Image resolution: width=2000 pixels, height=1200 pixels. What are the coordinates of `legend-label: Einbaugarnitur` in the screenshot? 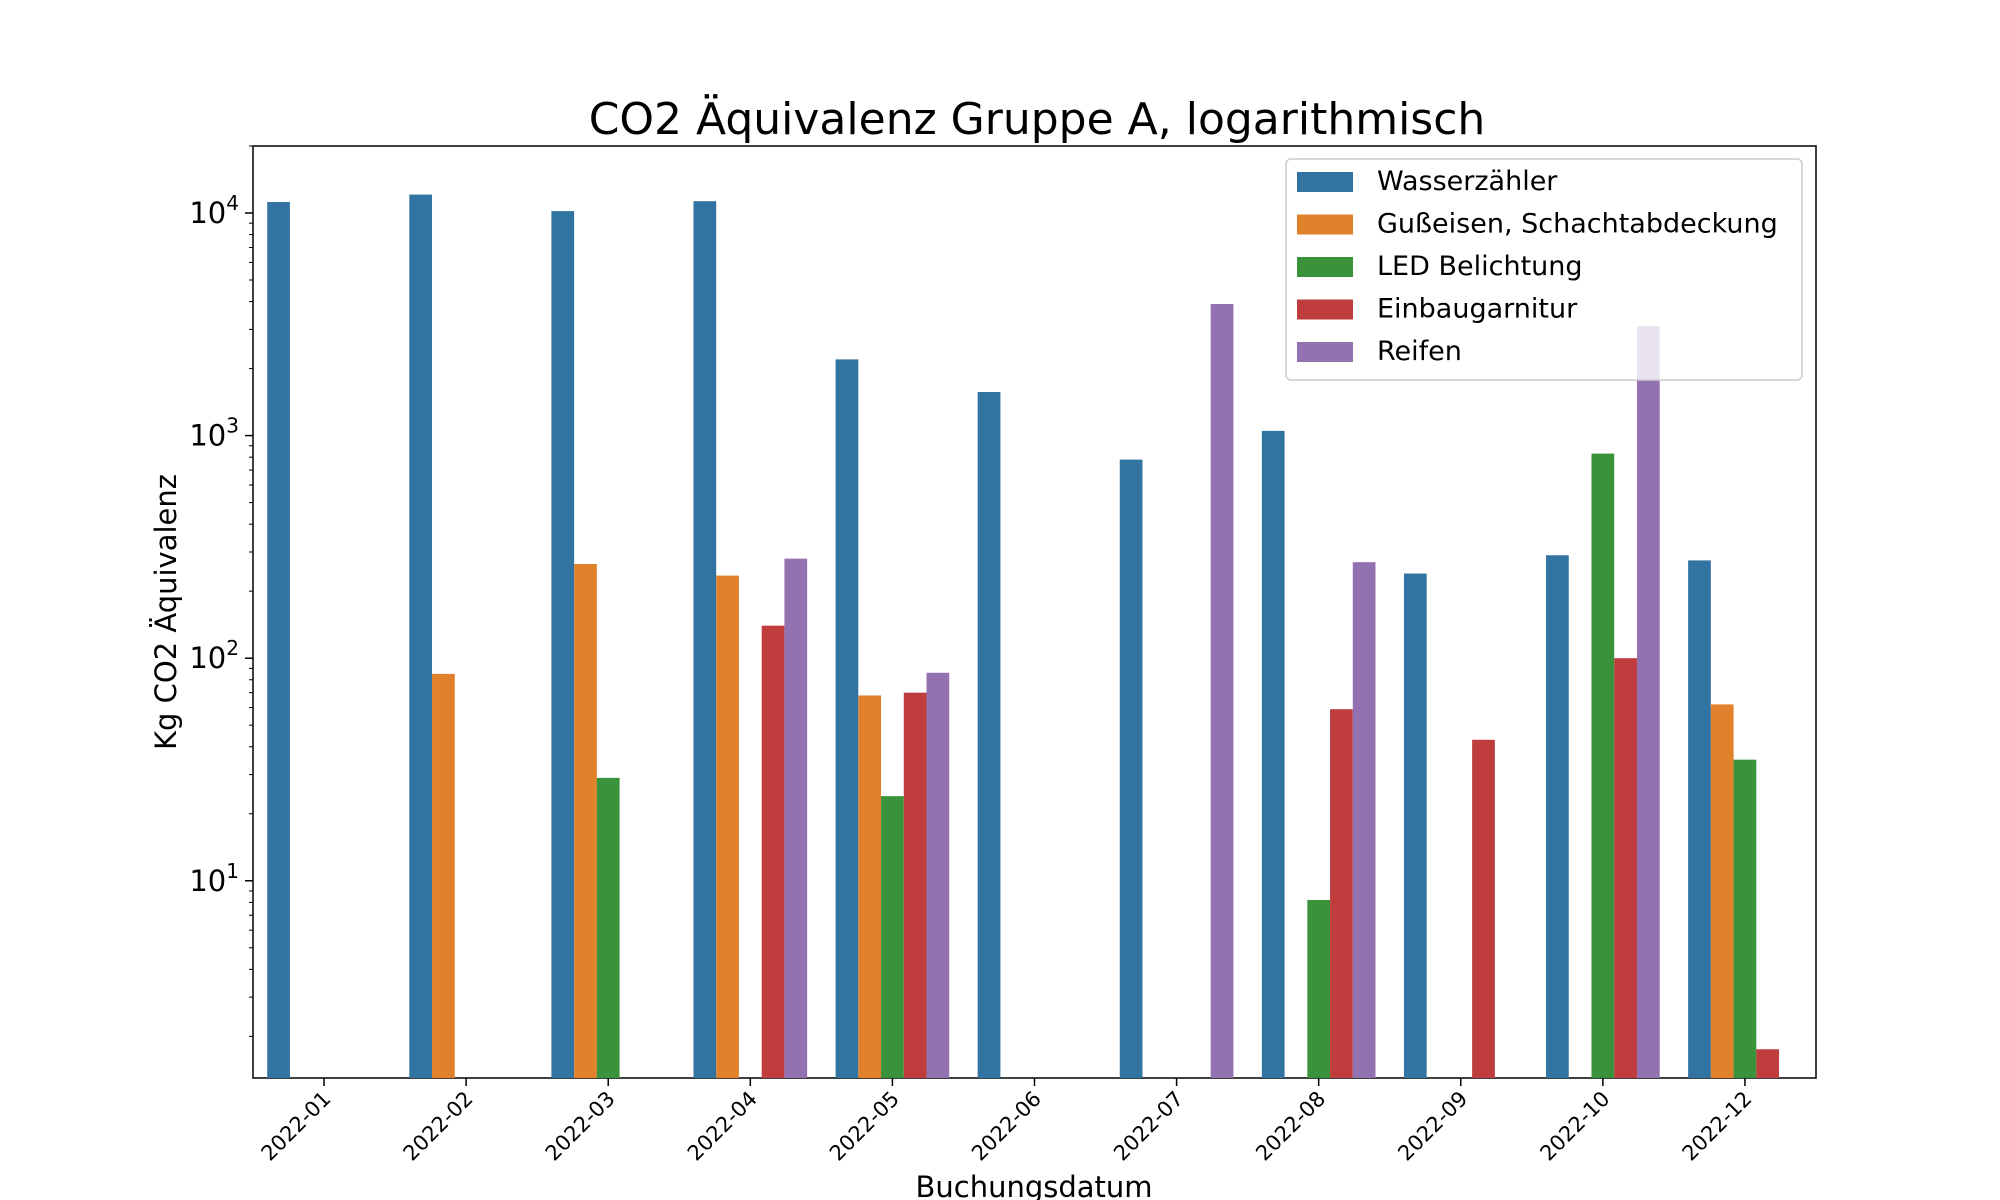 It's located at (1477, 309).